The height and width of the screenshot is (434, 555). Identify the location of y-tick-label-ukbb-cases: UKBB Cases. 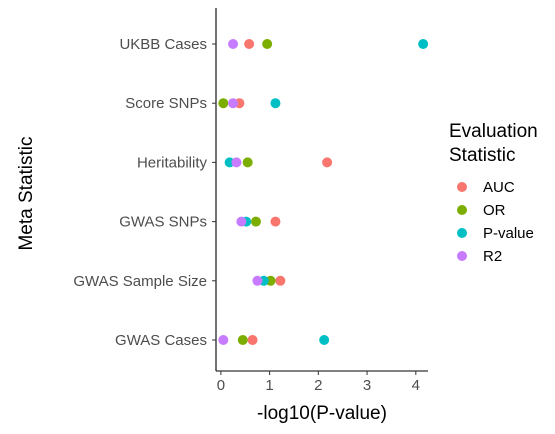
(163, 44).